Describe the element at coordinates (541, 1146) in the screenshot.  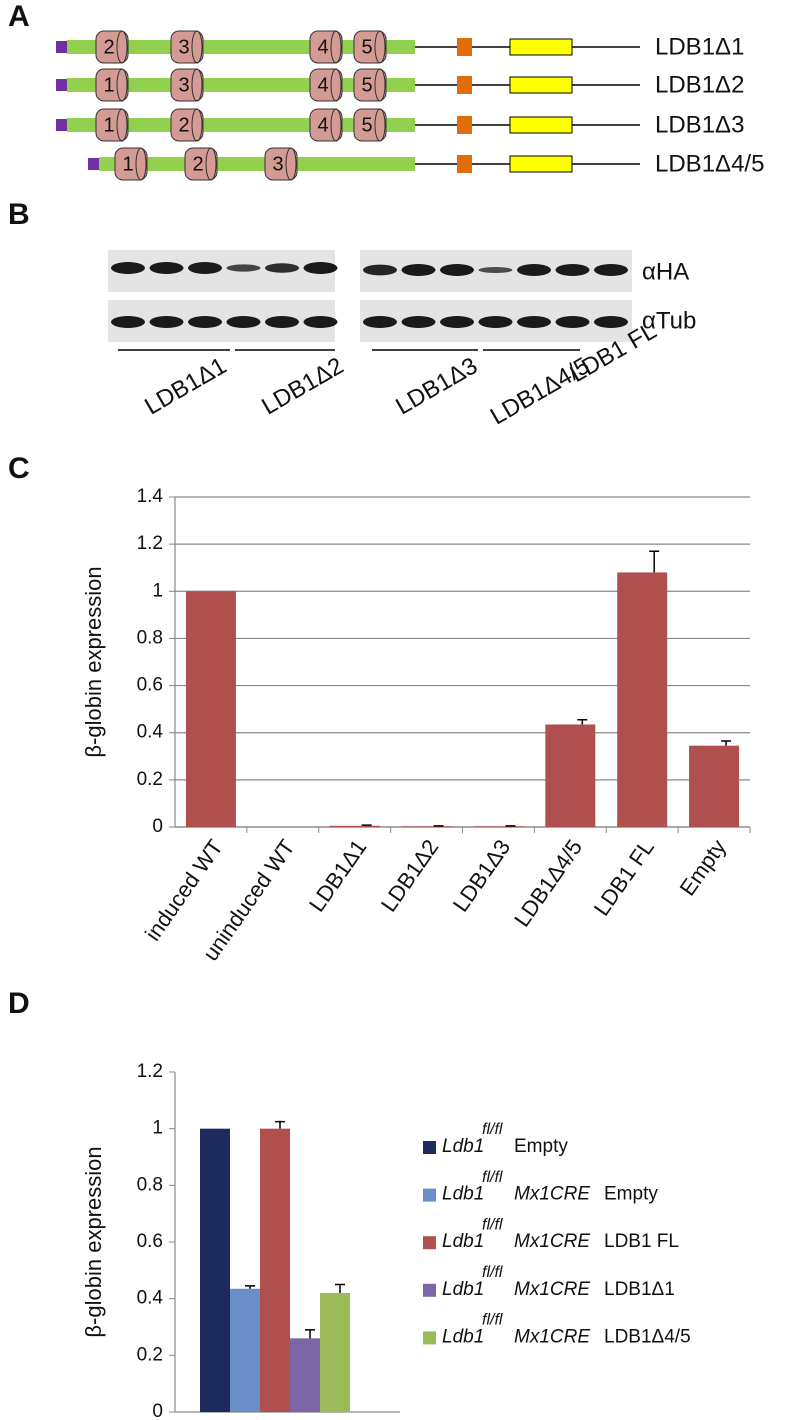
I see `legend-label: Empty` at that location.